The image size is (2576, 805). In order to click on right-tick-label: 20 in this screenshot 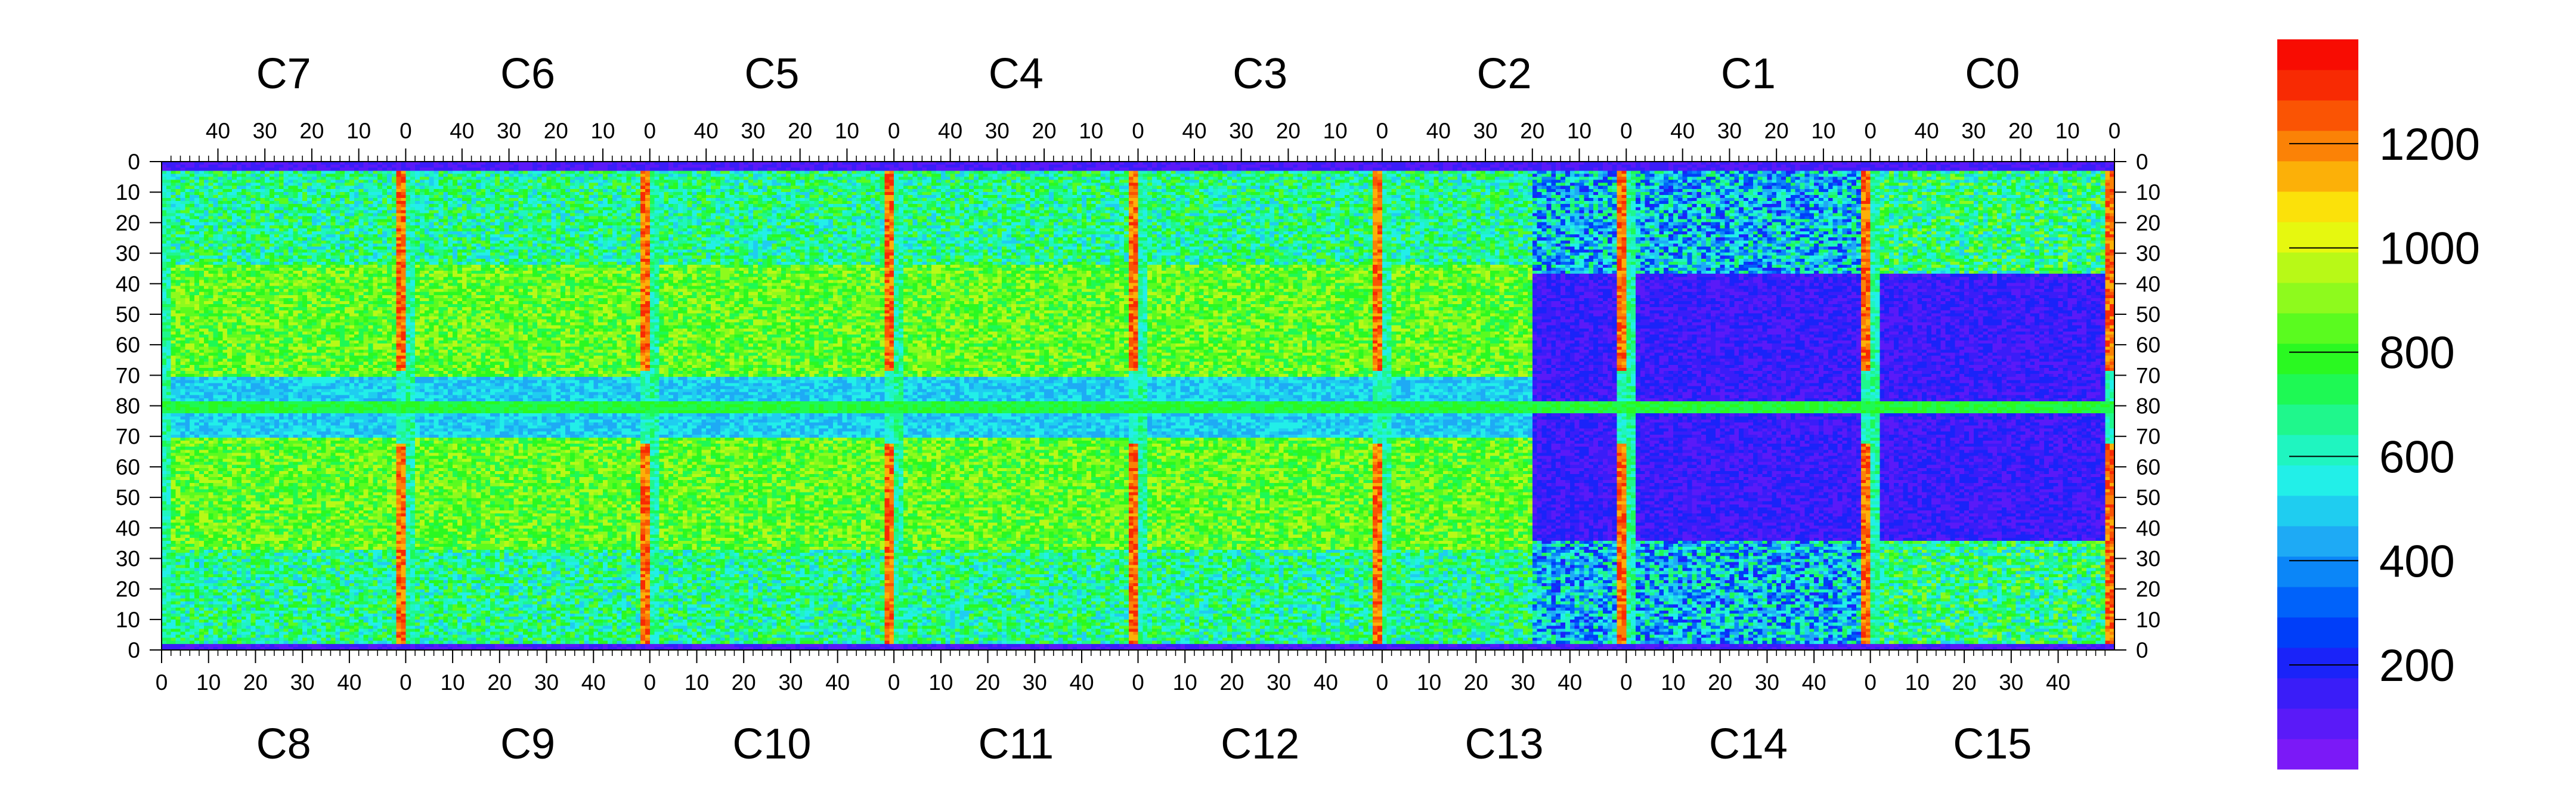, I will do `click(2148, 589)`.